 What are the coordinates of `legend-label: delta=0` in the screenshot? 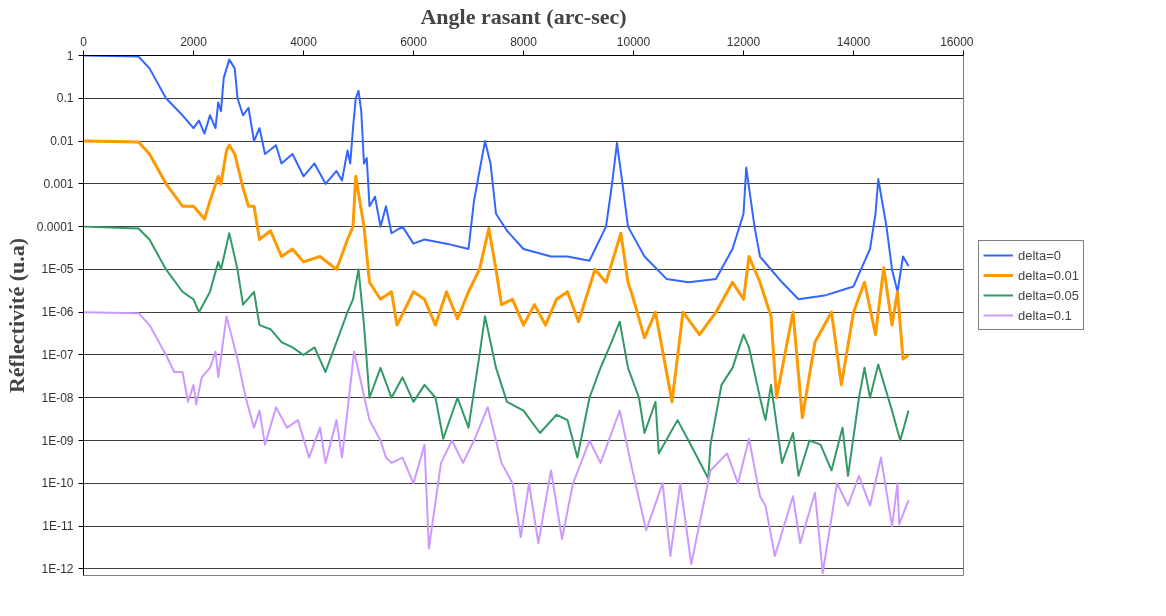 It's located at (1040, 255).